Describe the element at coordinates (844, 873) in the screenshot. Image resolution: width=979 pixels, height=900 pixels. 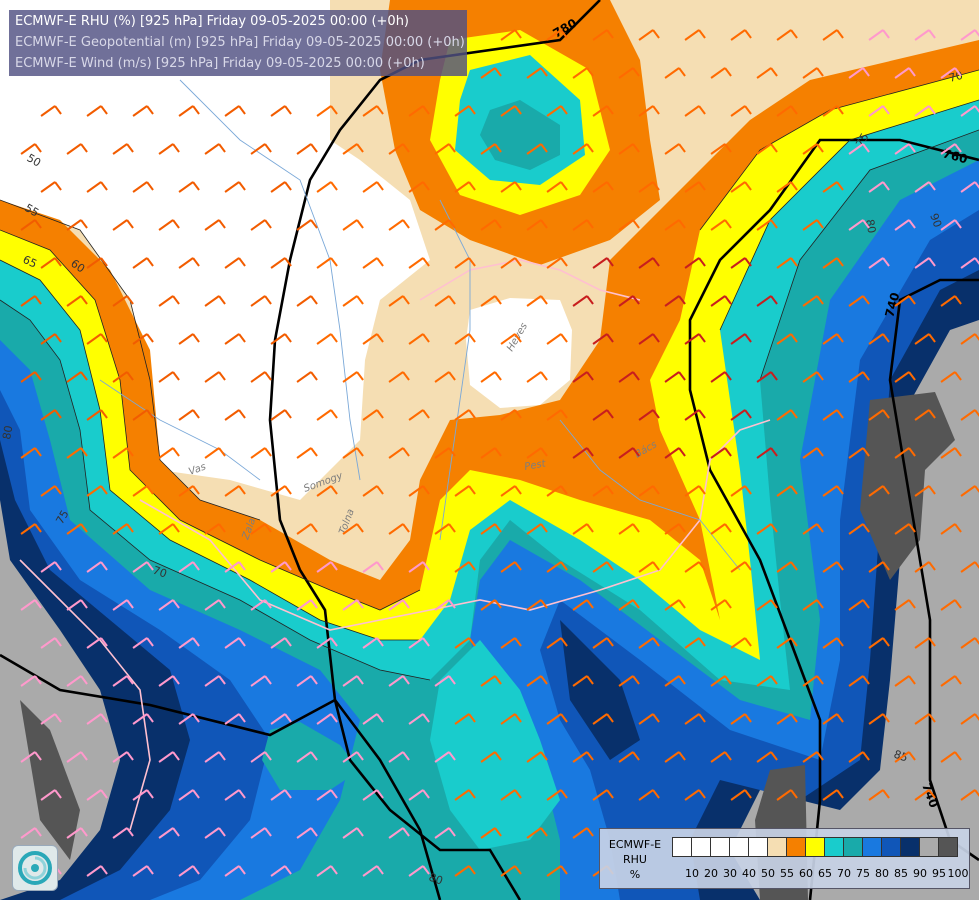
I see `legend-tick: 70` at that location.